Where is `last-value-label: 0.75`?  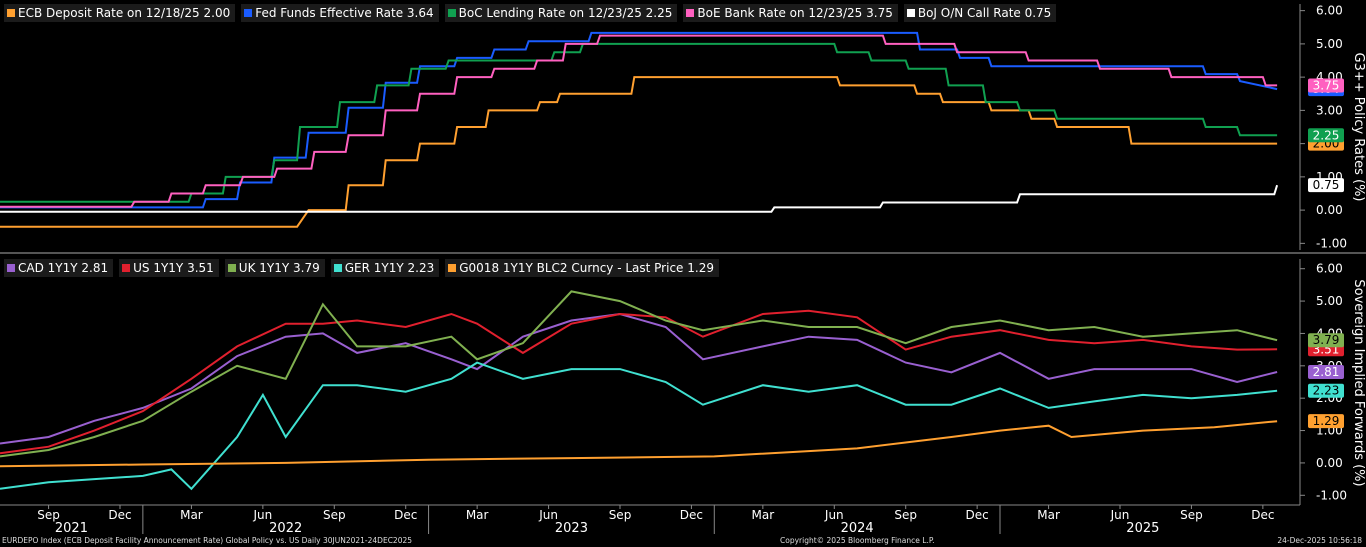 last-value-label: 0.75 is located at coordinates (1326, 185).